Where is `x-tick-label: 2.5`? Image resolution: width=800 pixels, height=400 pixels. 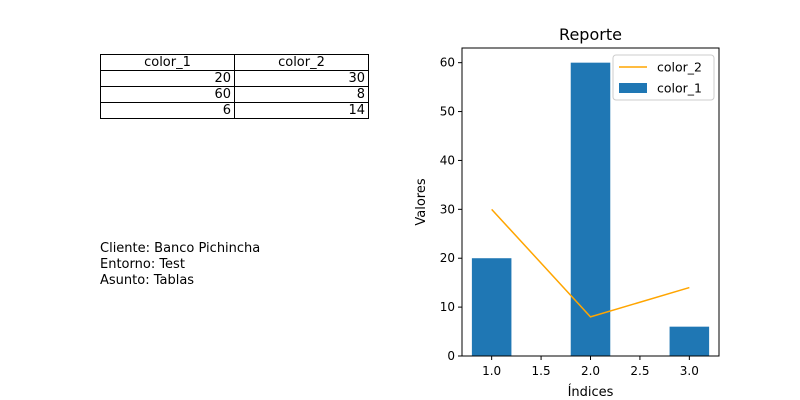 x-tick-label: 2.5 is located at coordinates (639, 371).